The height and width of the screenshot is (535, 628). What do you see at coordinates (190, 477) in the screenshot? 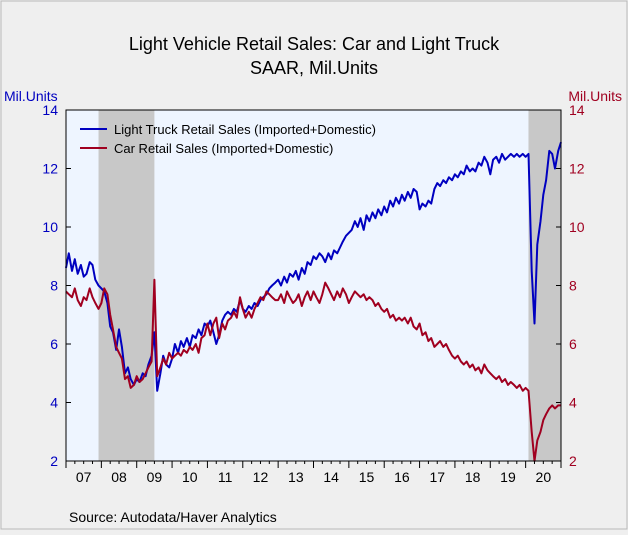
I see `x-tick-label: 10` at bounding box center [190, 477].